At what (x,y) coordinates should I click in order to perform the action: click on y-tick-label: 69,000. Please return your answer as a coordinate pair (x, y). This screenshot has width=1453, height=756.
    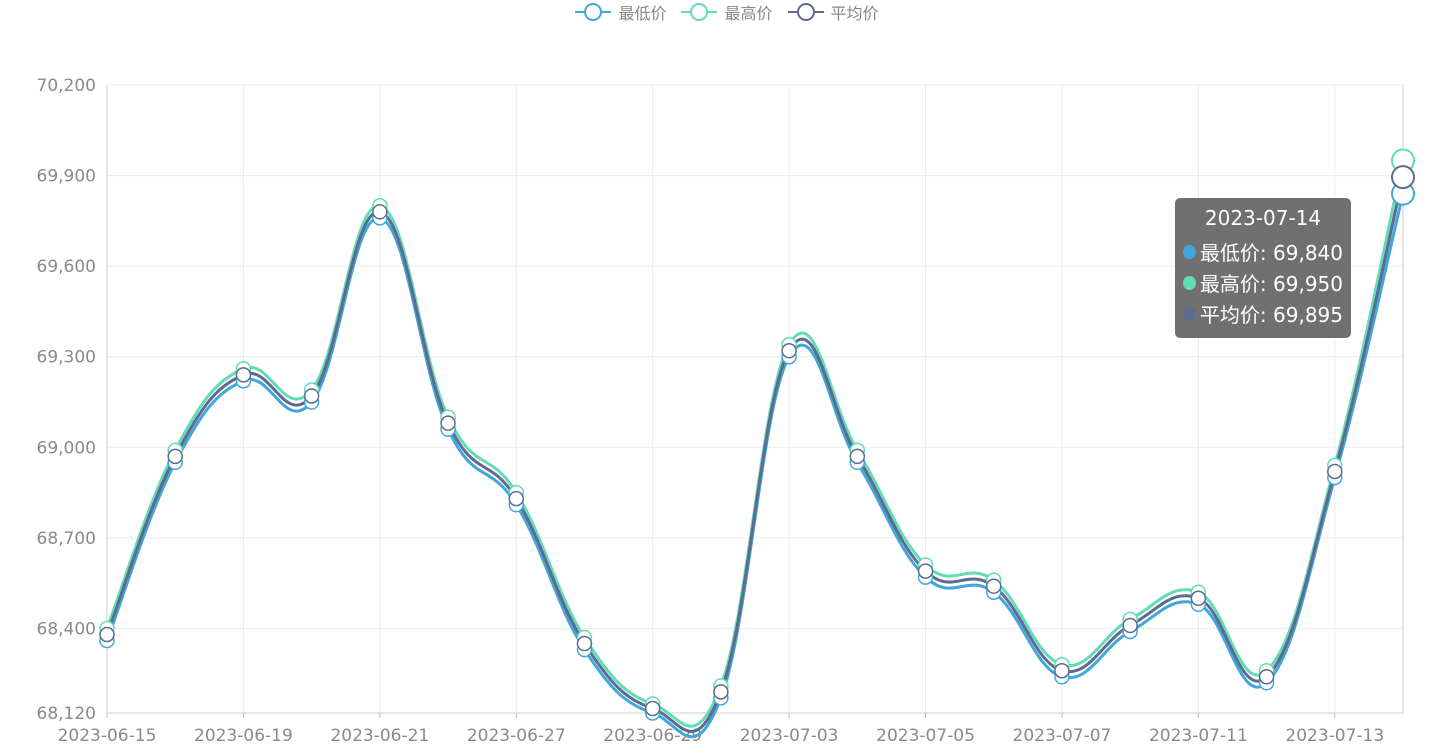
    Looking at the image, I should click on (66, 448).